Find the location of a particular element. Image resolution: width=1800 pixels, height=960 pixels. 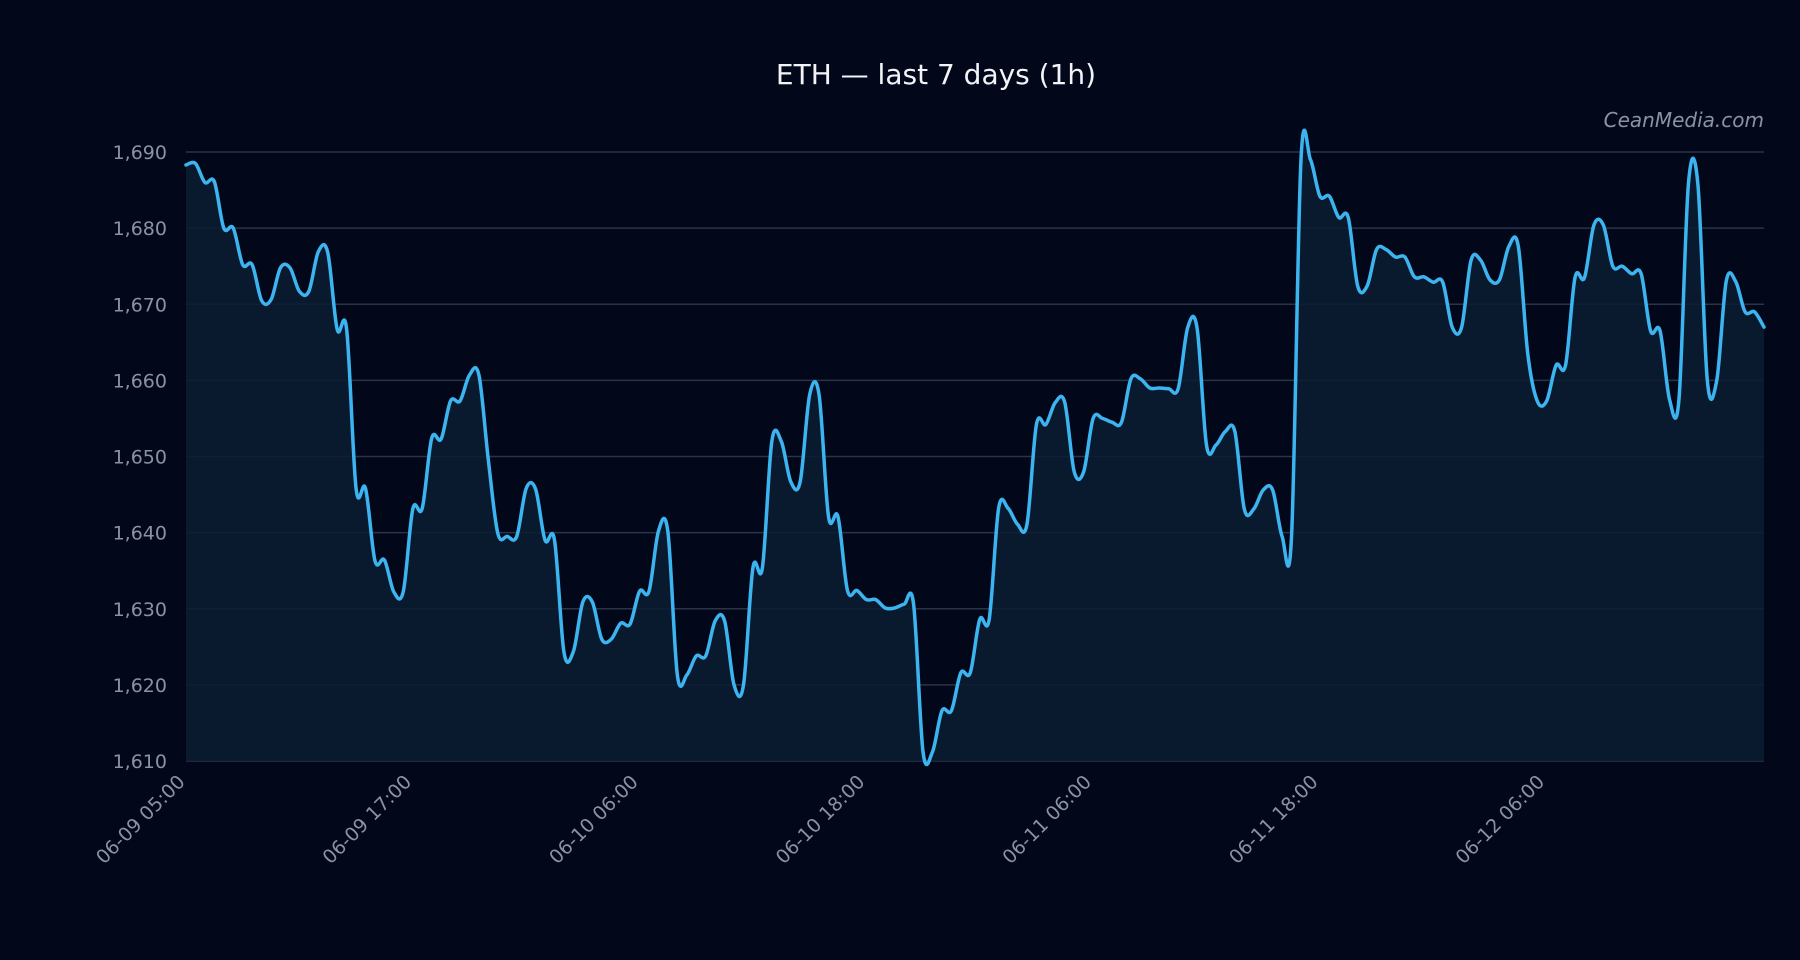

y-tick-label: 1,650 is located at coordinates (140, 458).